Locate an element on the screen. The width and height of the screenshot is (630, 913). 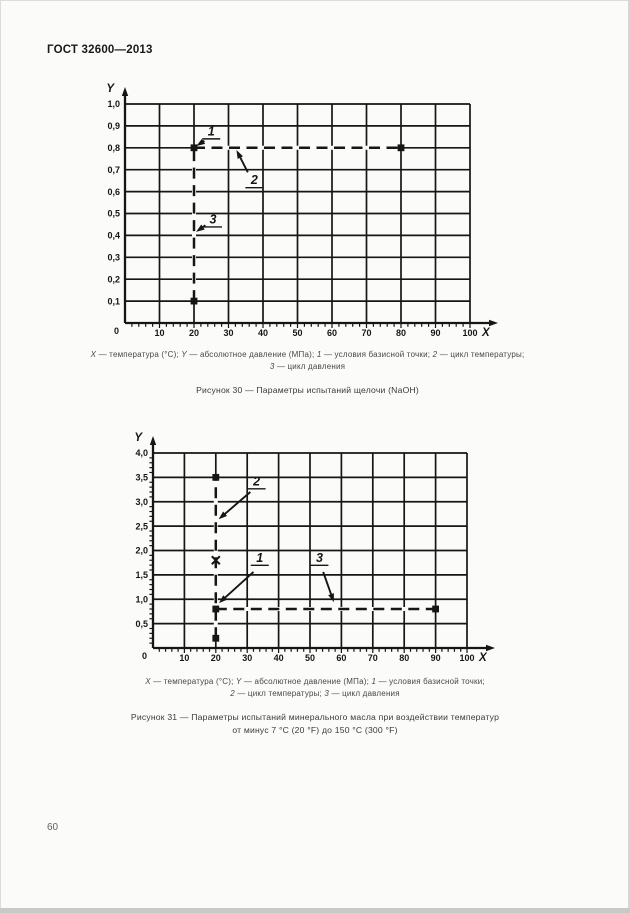
svg-text: 4,0 is located at coordinates (141, 453).